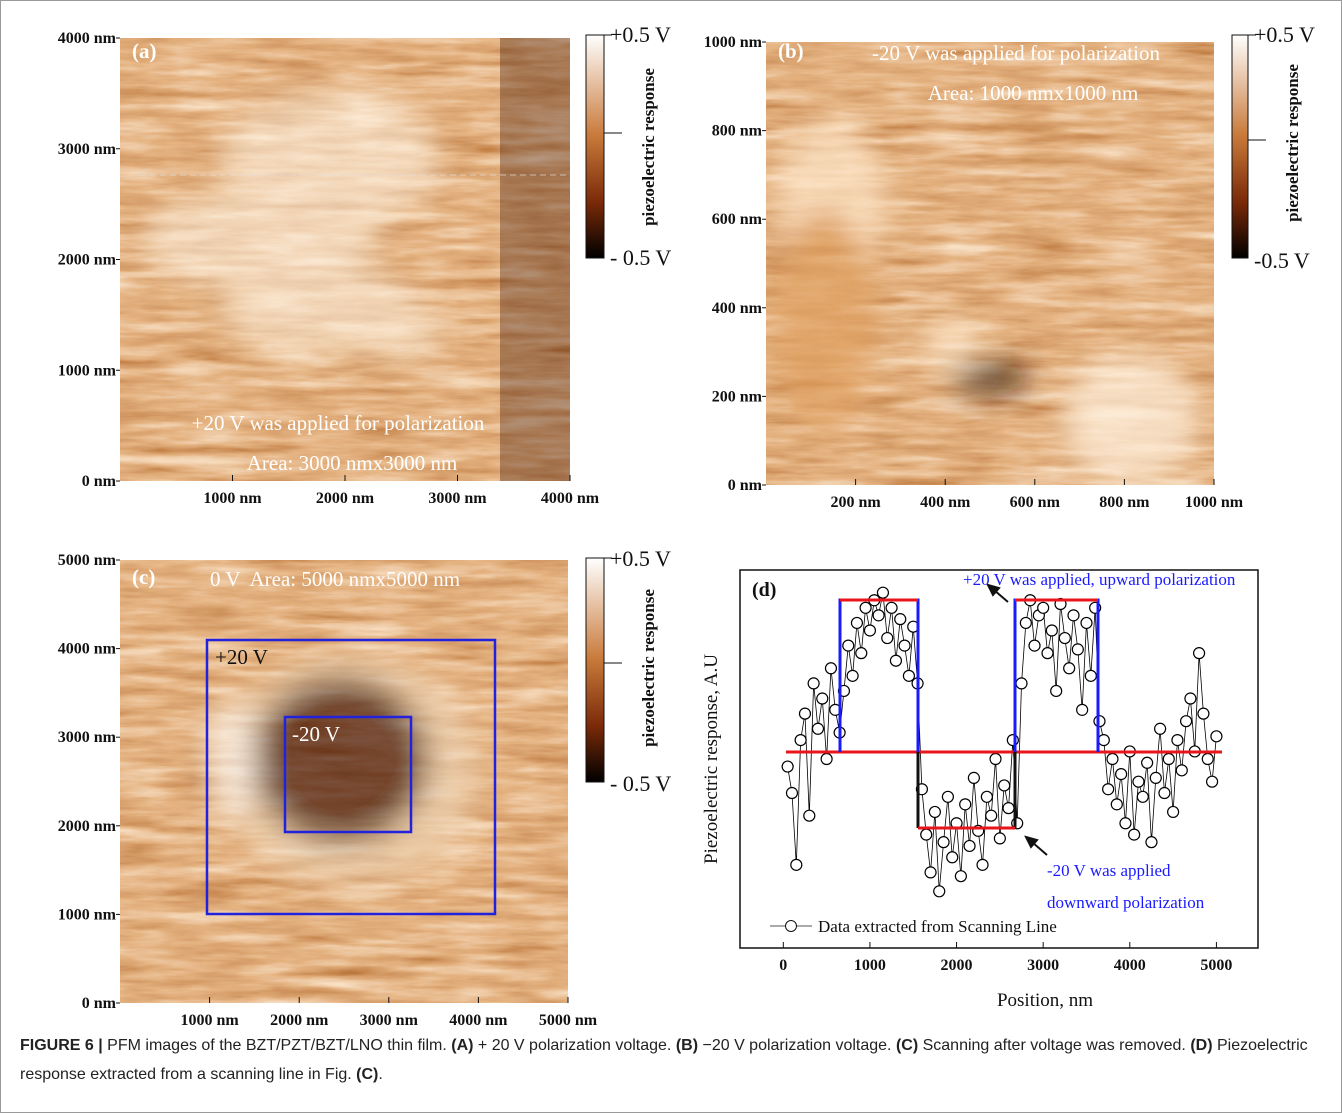 The width and height of the screenshot is (1342, 1113). Describe the element at coordinates (87, 826) in the screenshot. I see `y-tick-label: 2000 nm` at that location.